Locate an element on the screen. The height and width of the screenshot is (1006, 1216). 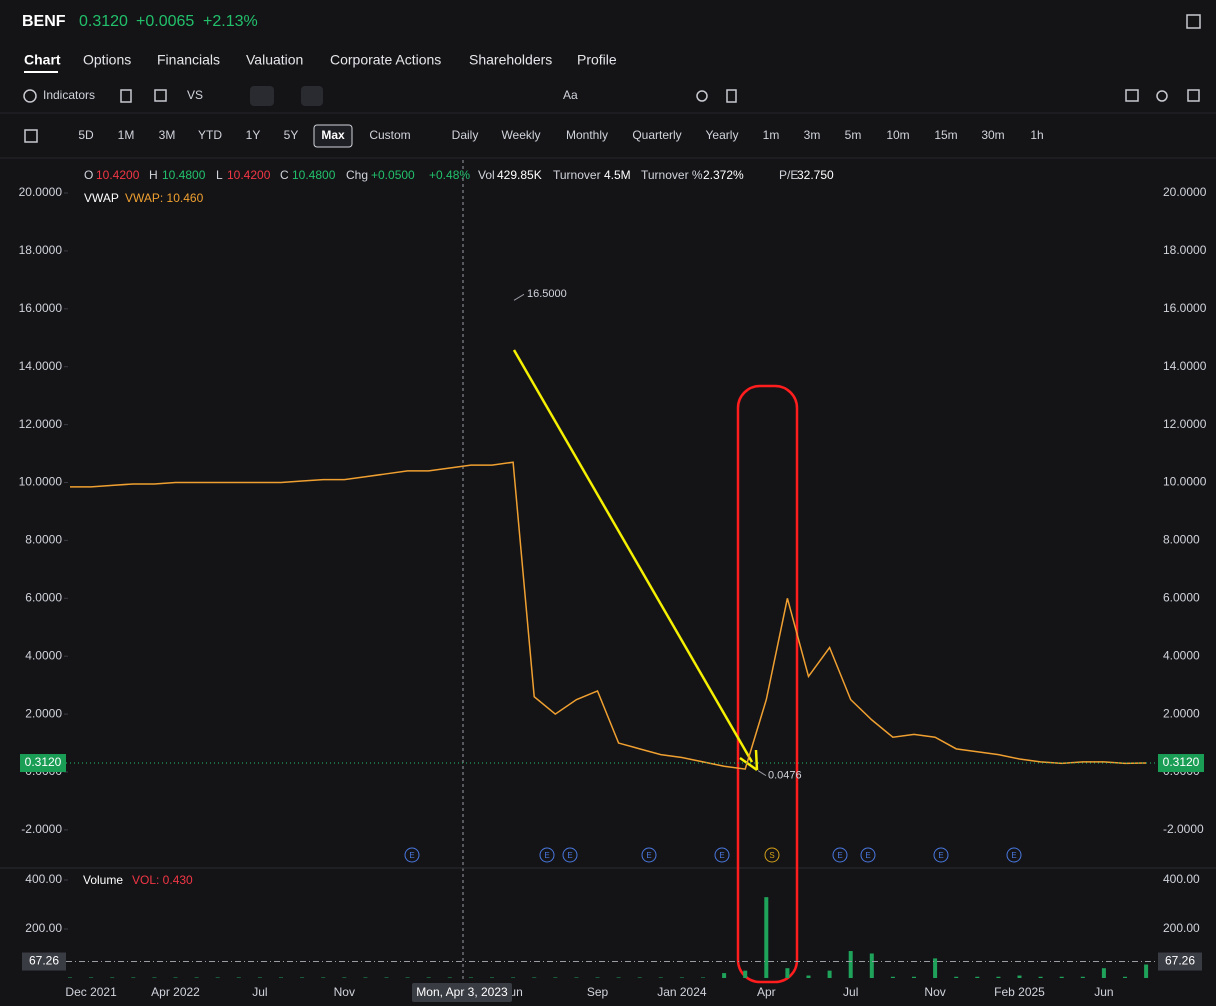
x-tick-label: Apr is located at coordinates (766, 992).